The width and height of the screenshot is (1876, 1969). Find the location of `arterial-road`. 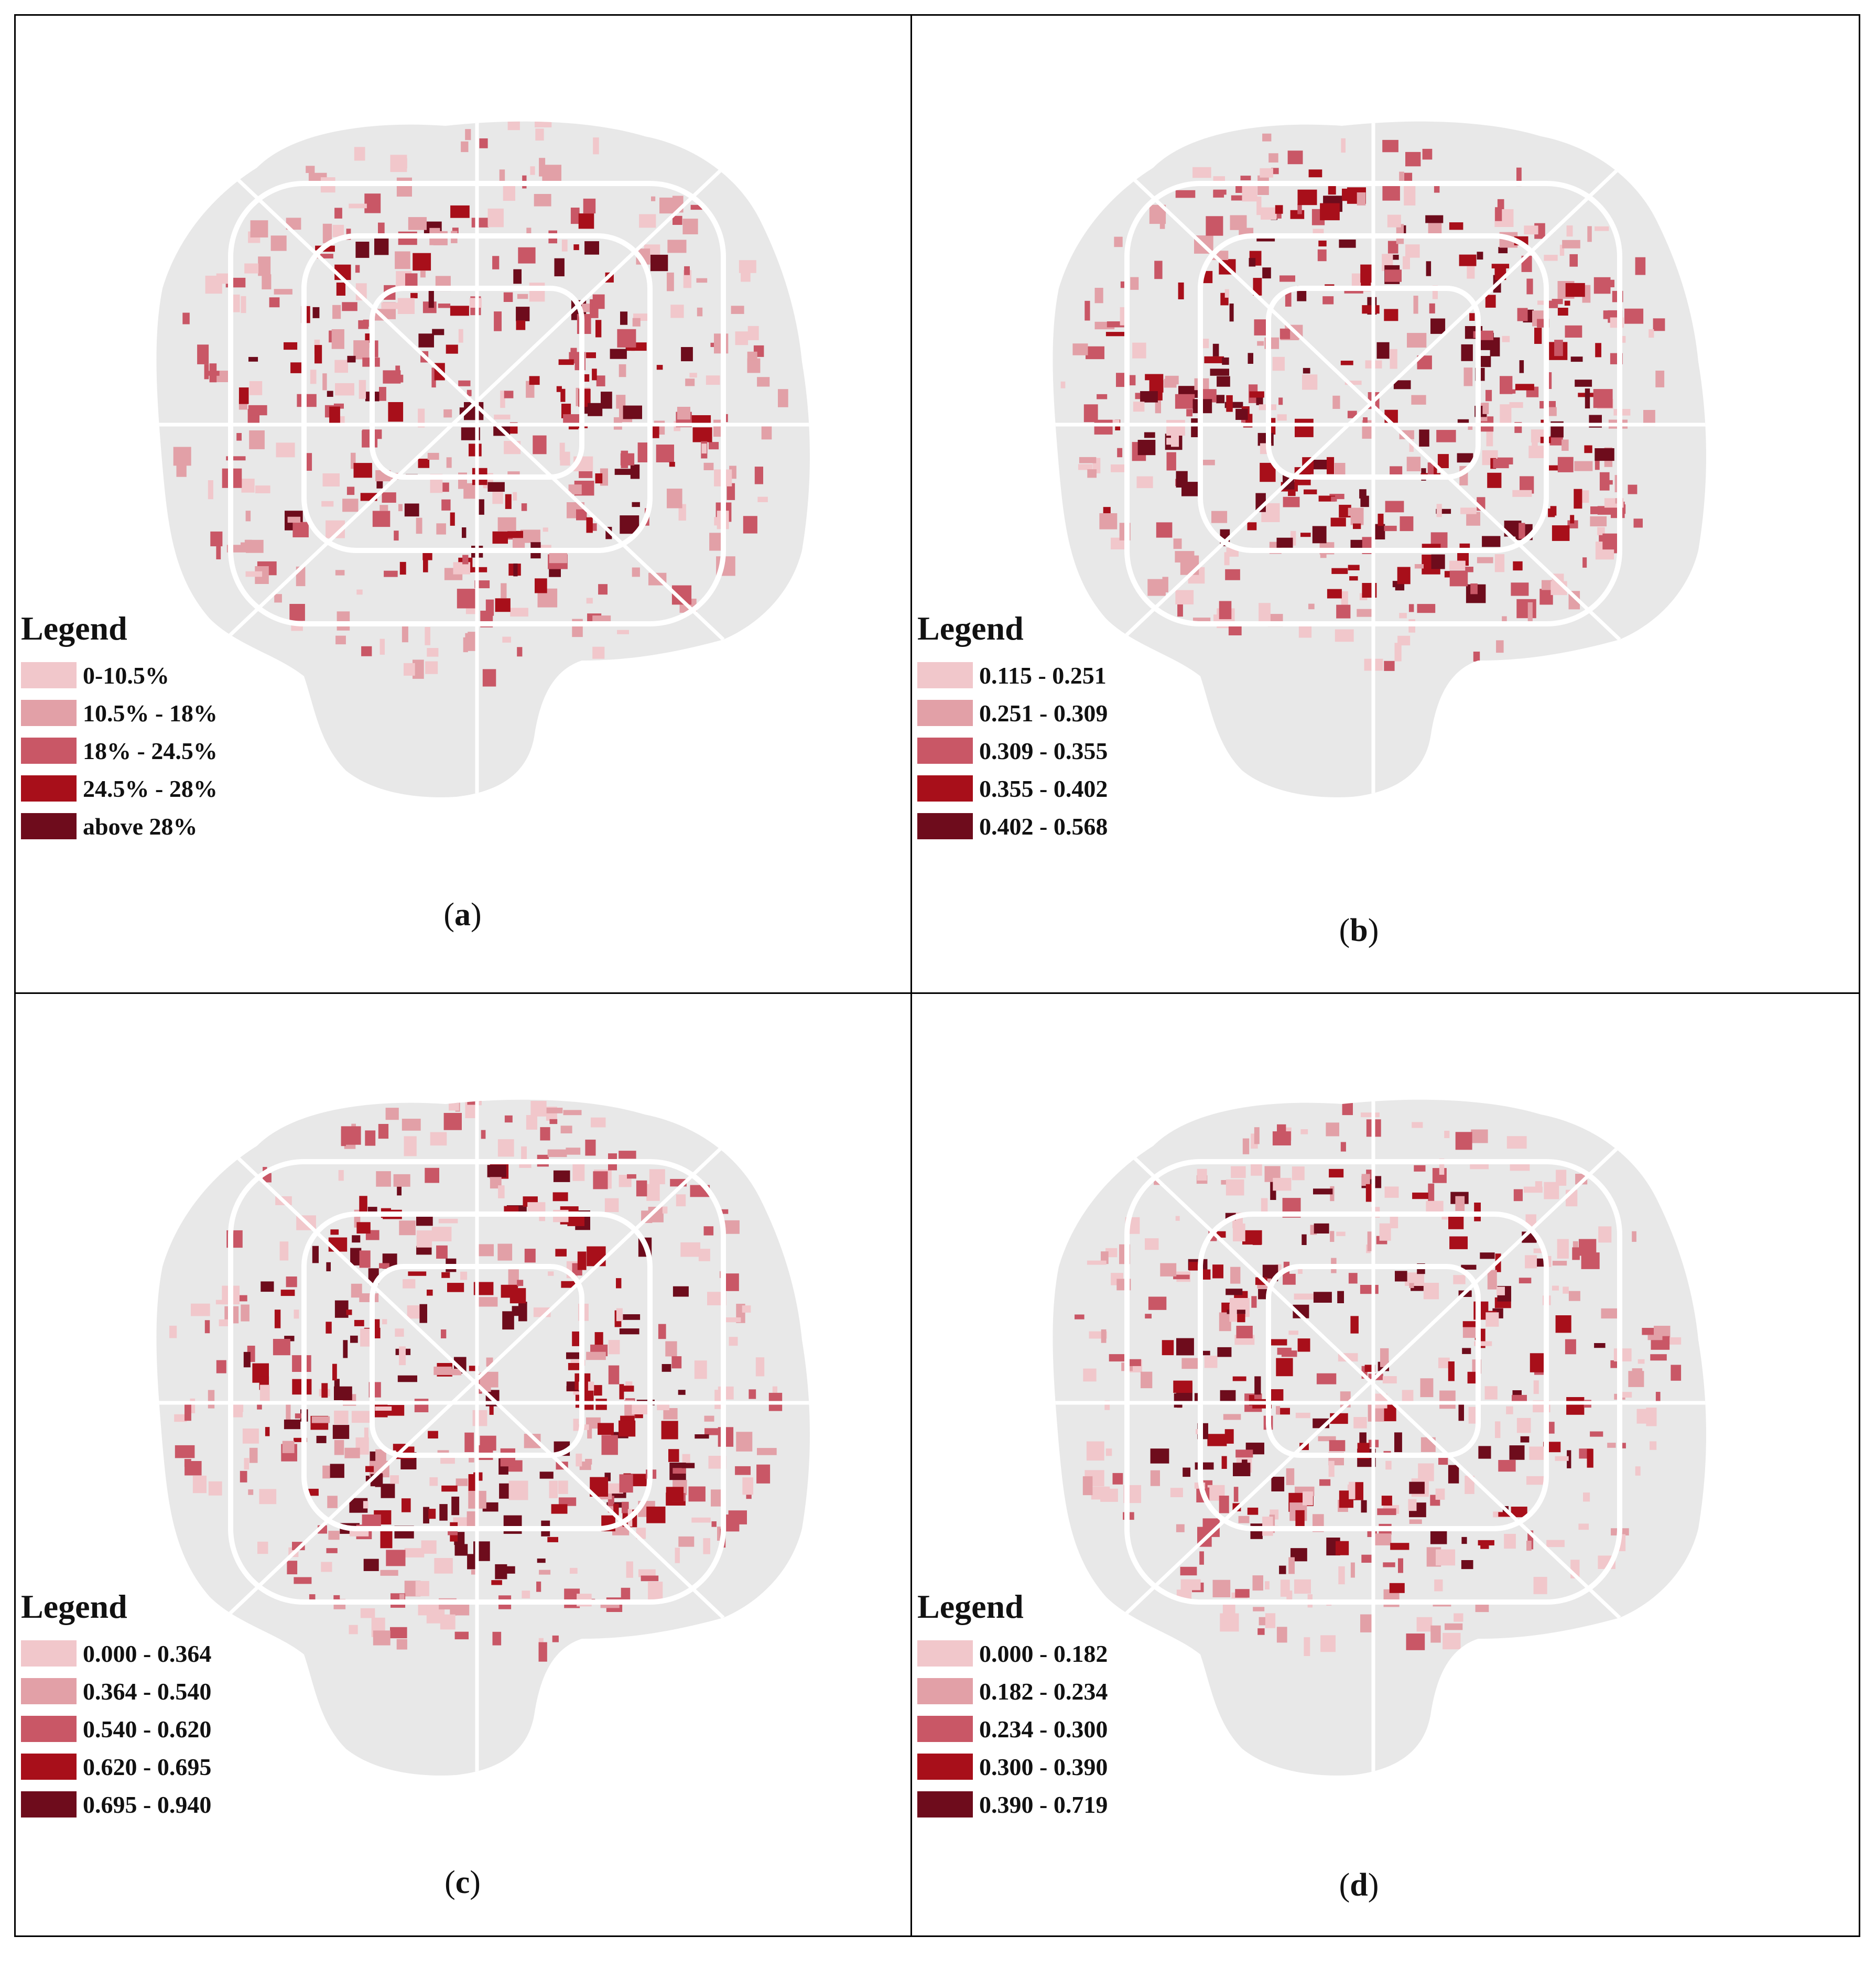

arterial-road is located at coordinates (1370, 1381).